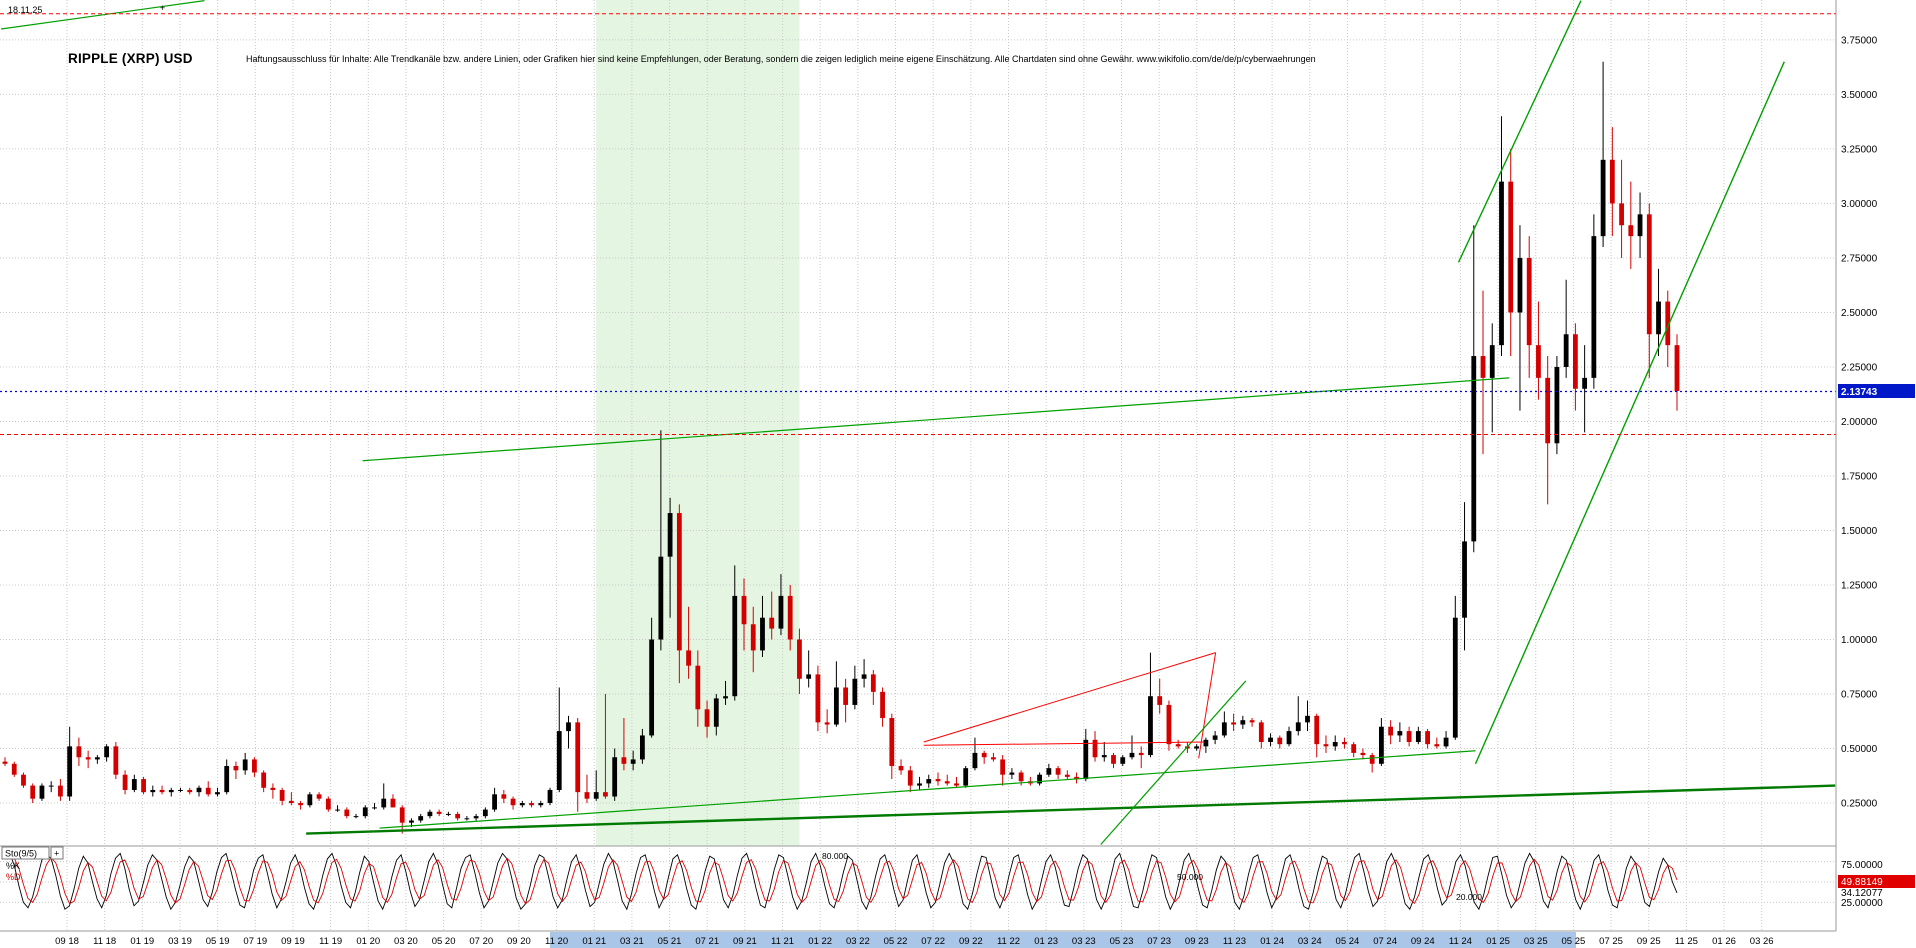 The width and height of the screenshot is (1916, 948). I want to click on stochastic-legend-label: Sto(9/5), so click(21, 854).